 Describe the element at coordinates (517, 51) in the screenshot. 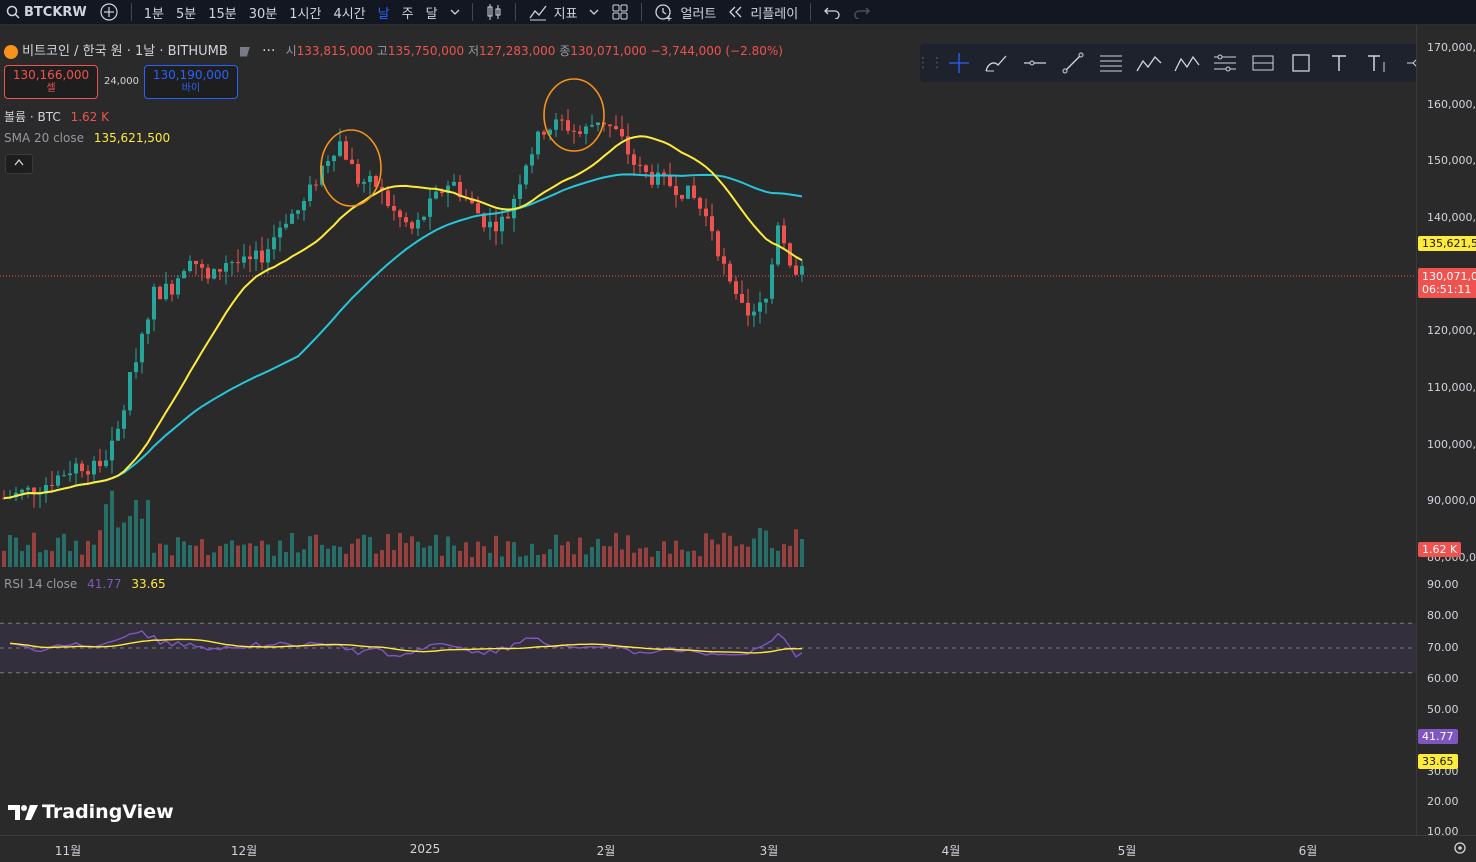

I see `low-value: 127,283,000` at that location.